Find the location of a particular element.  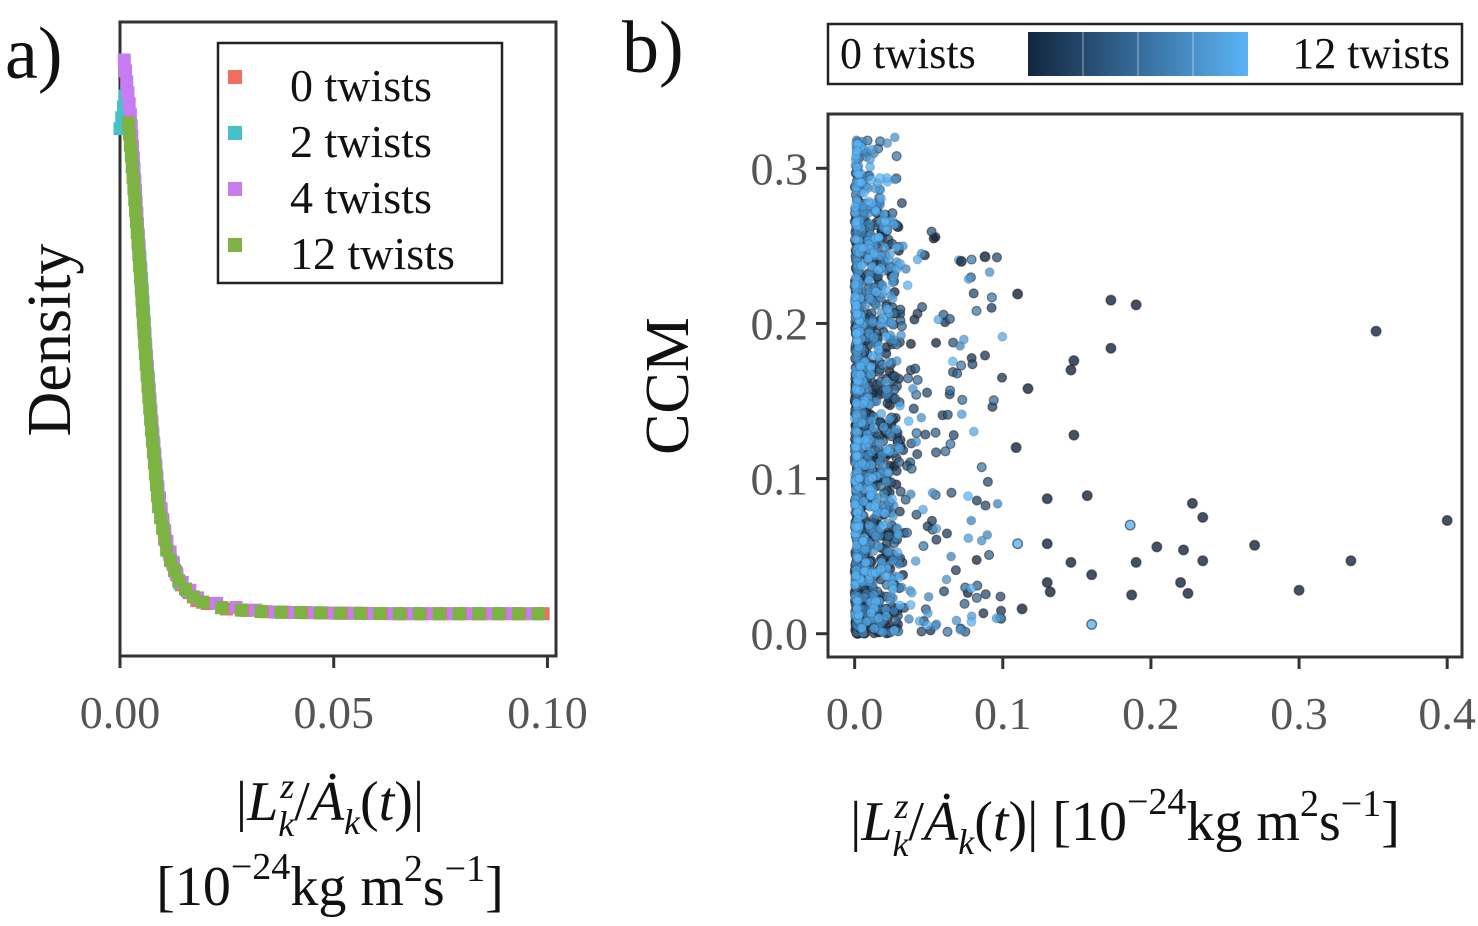

x-tick-label: 0.2 is located at coordinates (1151, 713).